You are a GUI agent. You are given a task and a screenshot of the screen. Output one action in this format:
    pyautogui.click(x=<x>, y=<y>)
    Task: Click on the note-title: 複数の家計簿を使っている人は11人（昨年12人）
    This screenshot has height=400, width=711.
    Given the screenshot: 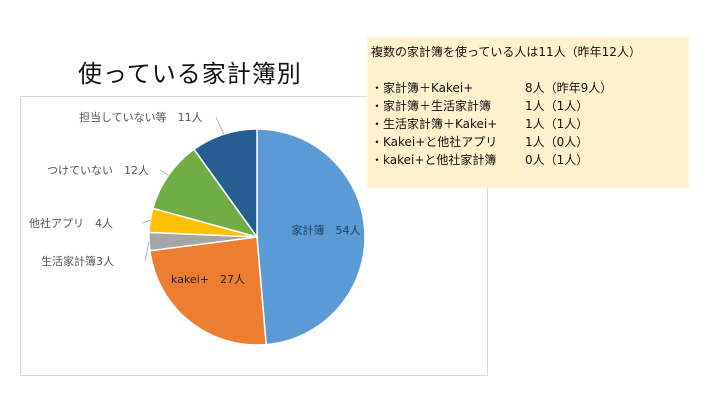 What is the action you would take?
    pyautogui.click(x=506, y=52)
    